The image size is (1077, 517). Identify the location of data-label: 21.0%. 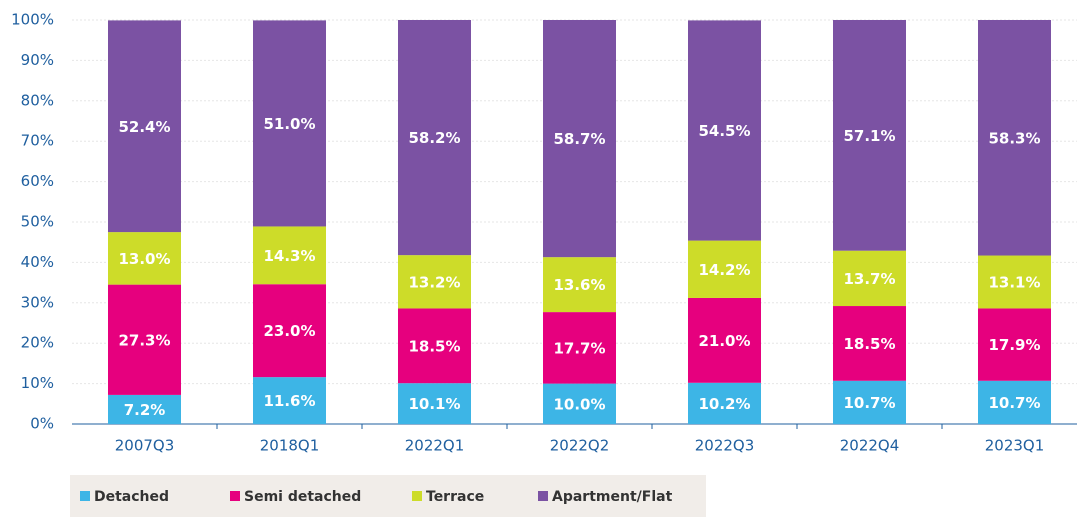
(724, 341).